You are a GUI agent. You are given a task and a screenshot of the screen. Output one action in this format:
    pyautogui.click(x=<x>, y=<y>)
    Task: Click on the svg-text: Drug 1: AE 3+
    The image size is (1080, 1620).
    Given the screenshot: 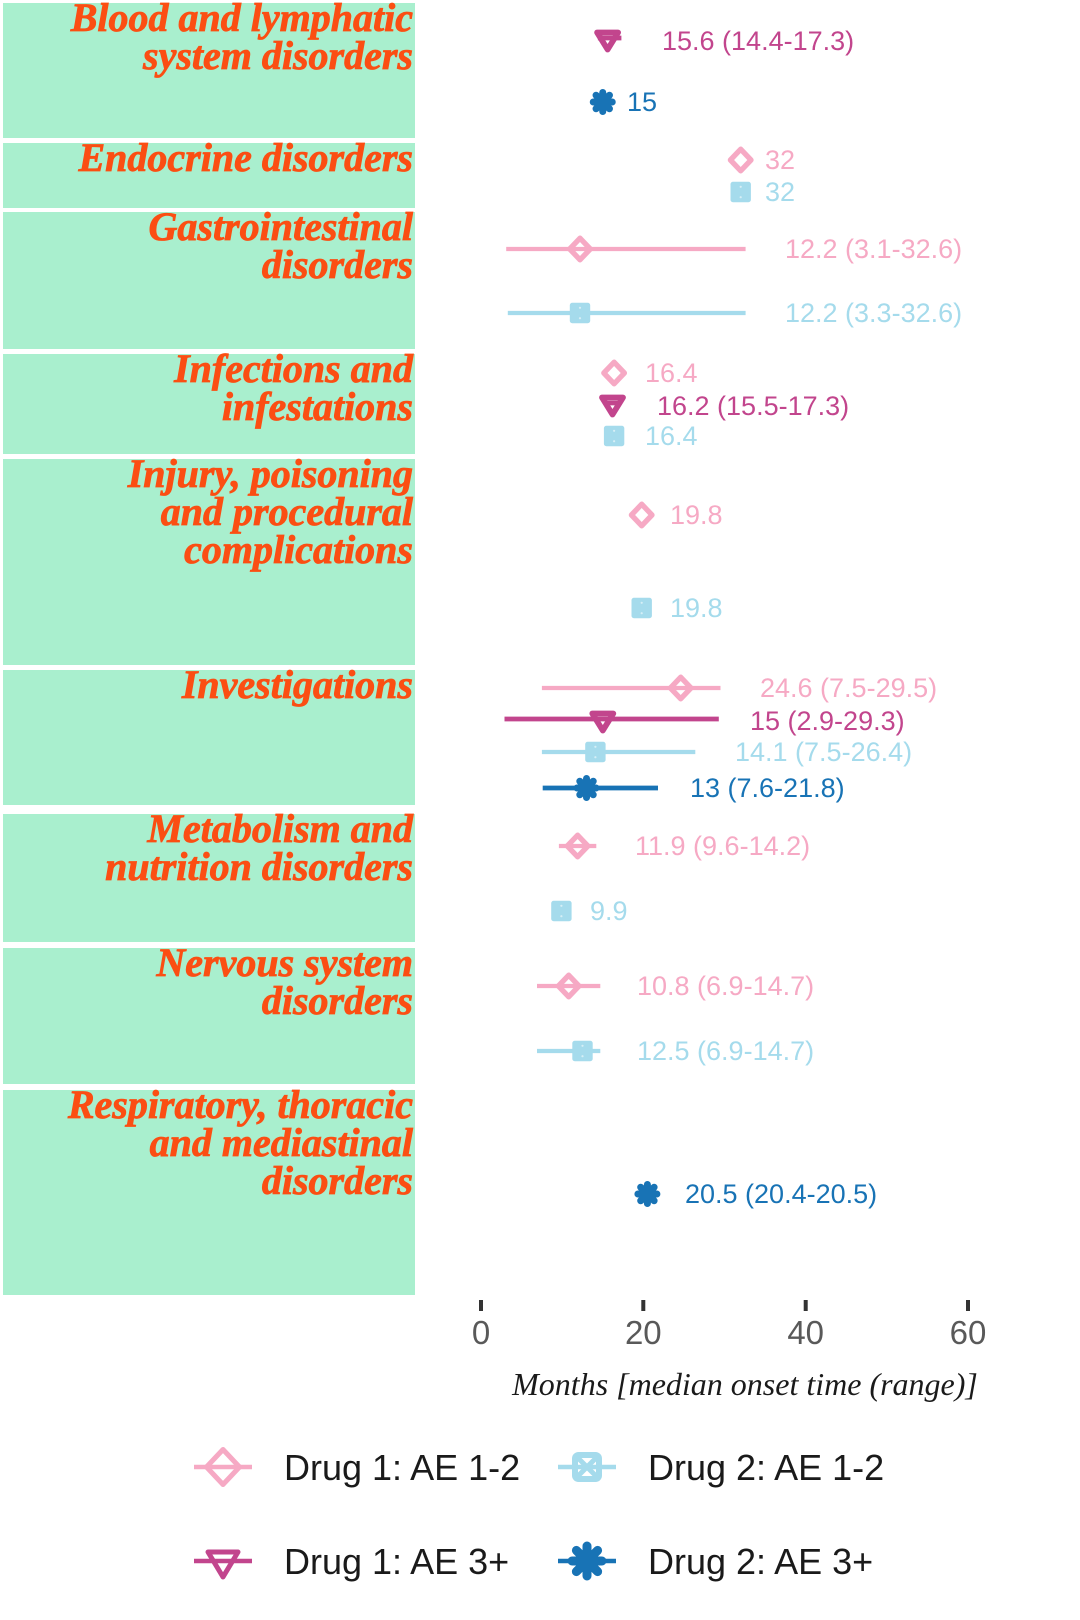 What is the action you would take?
    pyautogui.click(x=396, y=1561)
    